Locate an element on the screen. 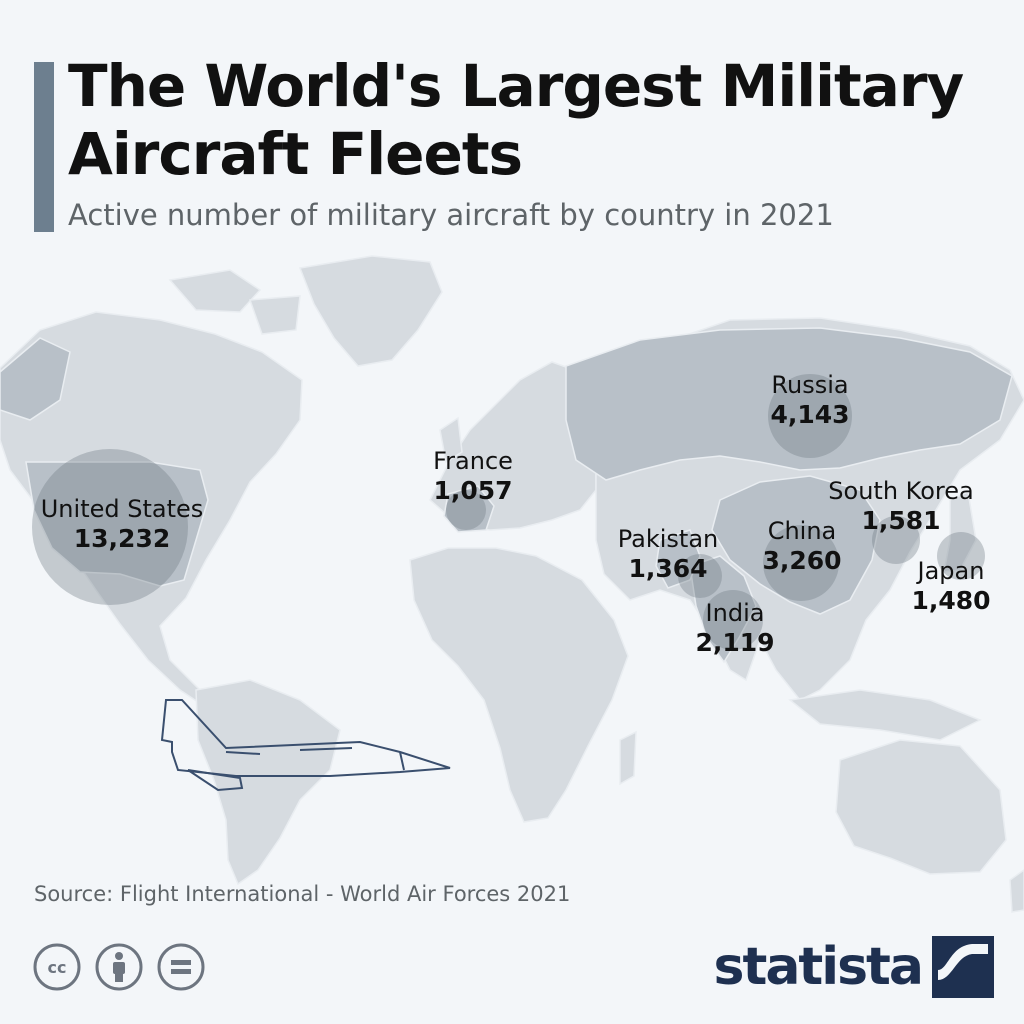 Image resolution: width=1024 pixels, height=1024 pixels. bubble-france is located at coordinates (466, 510).